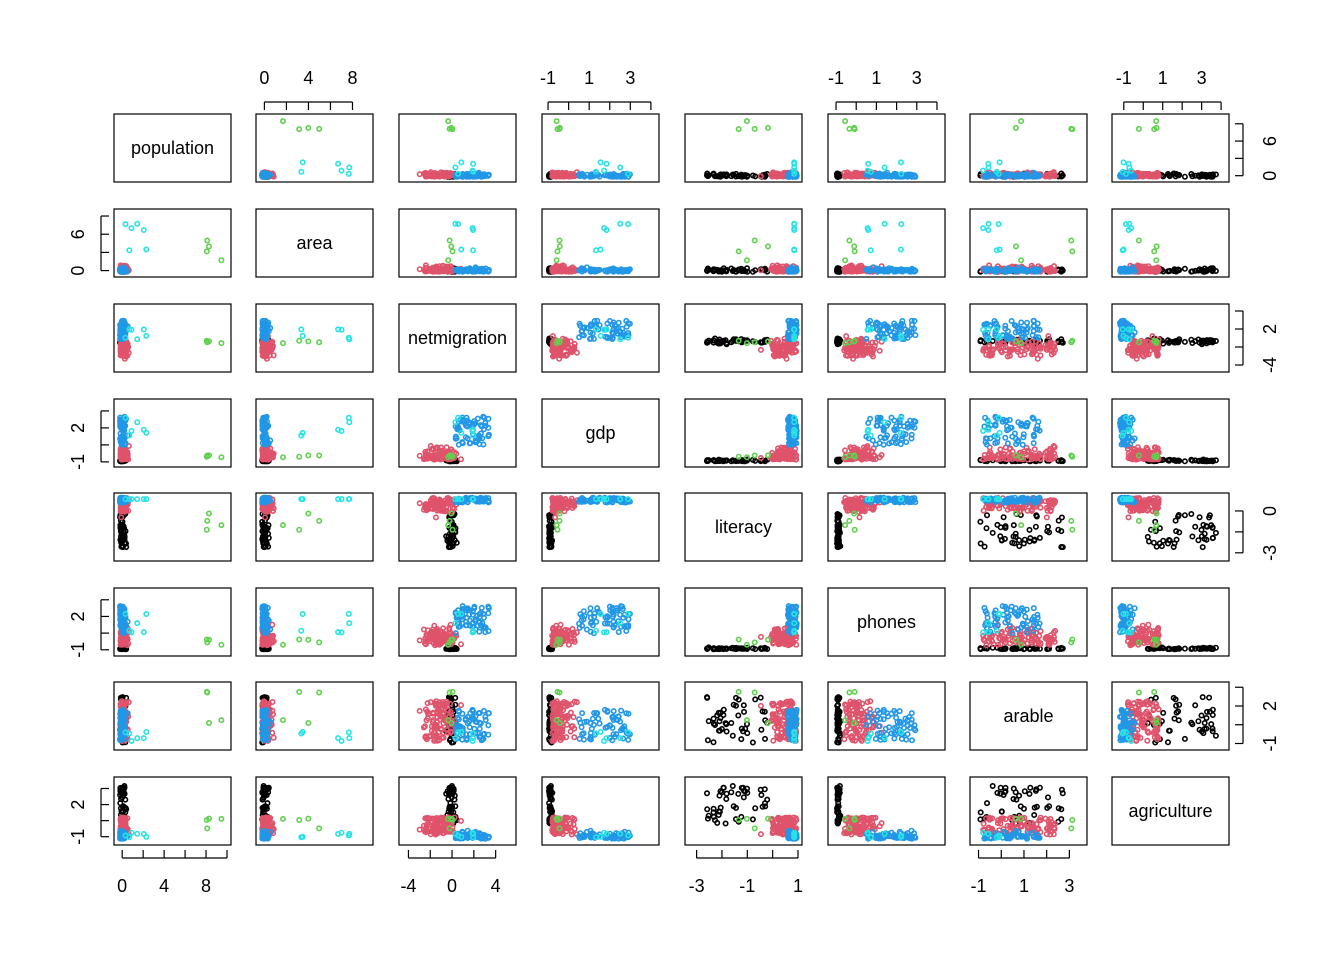 This screenshot has height=960, width=1344. Describe the element at coordinates (314, 148) in the screenshot. I see `panel-population-vs-area` at that location.